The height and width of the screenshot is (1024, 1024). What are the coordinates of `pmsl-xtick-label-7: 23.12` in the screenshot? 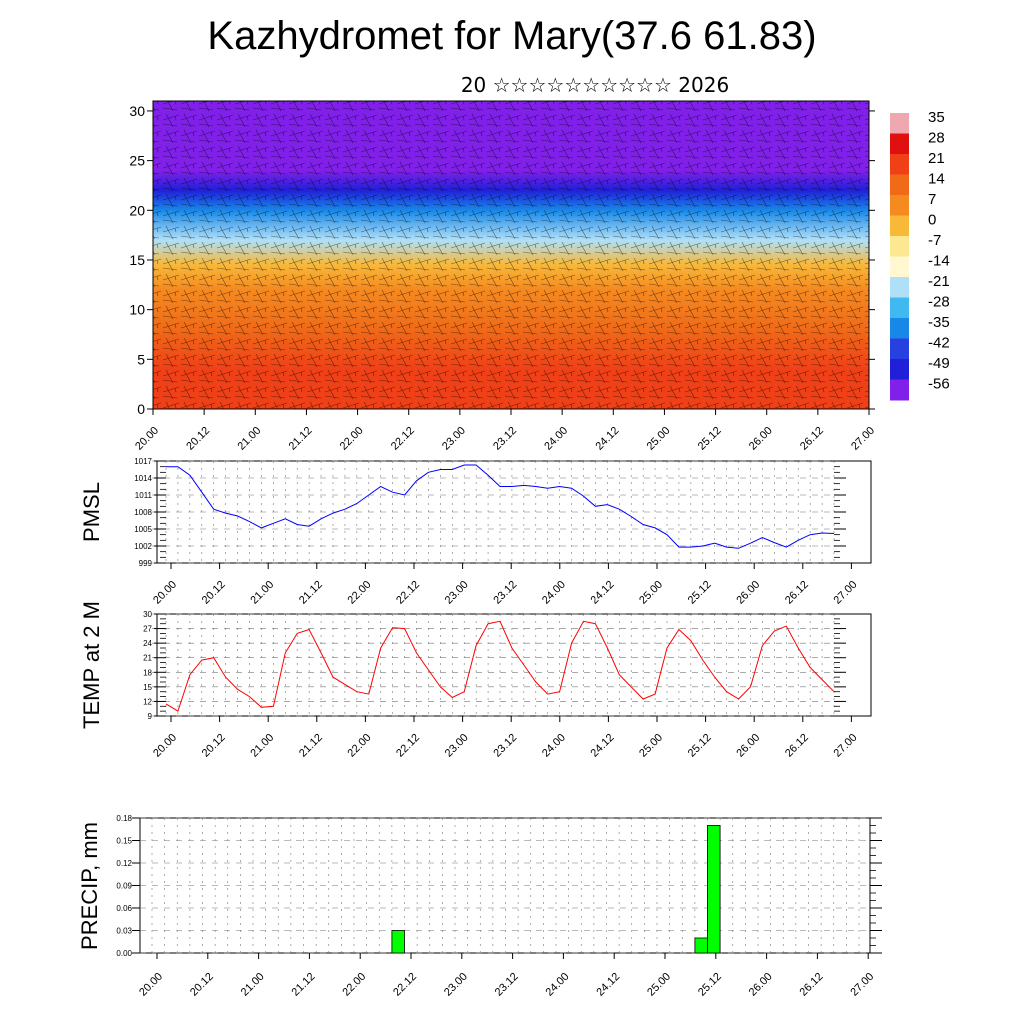 It's located at (505, 593).